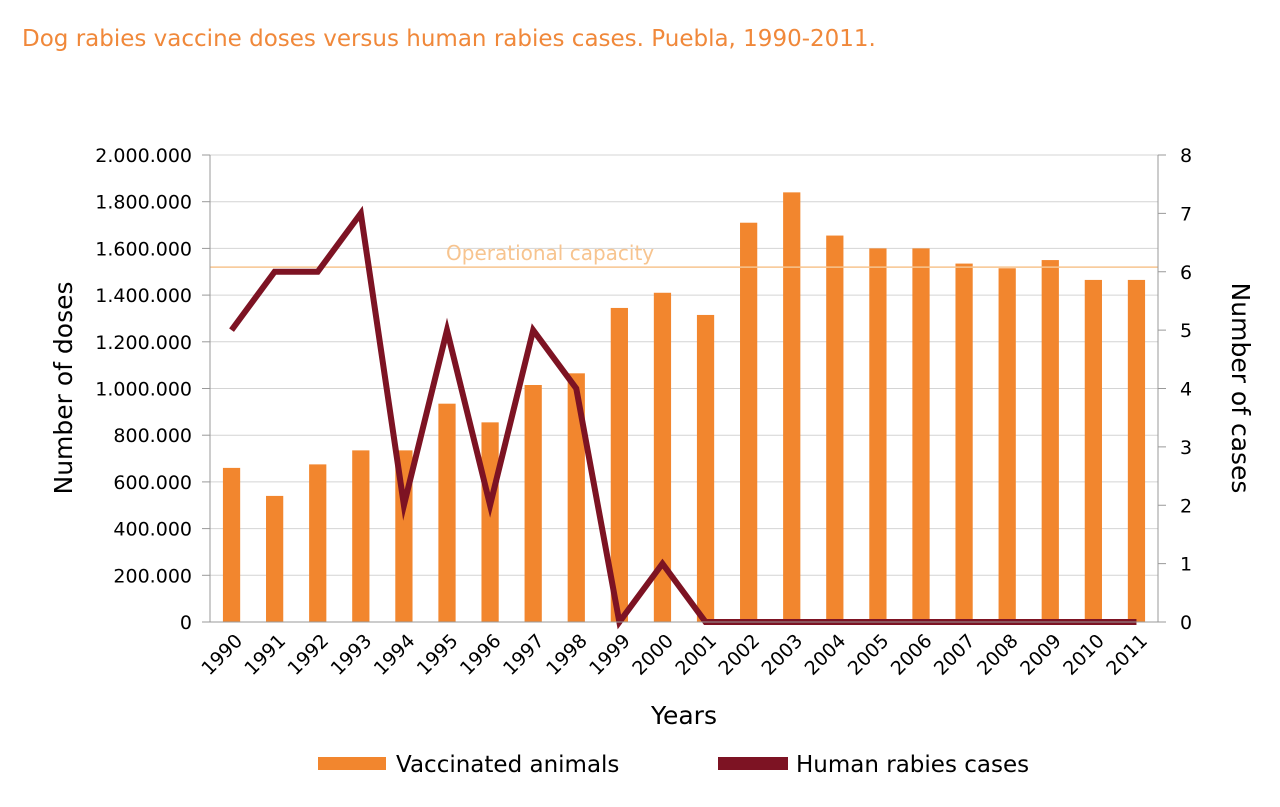  I want to click on x-tick-label: 2010, so click(1084, 655).